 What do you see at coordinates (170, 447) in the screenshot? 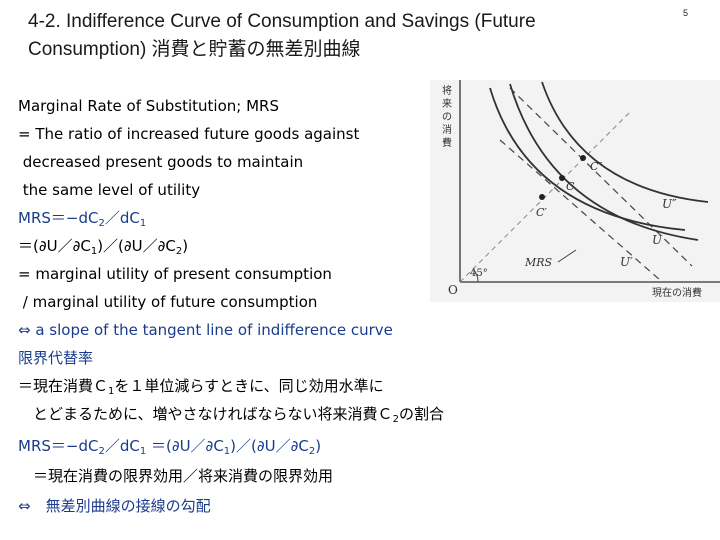
I see `mrs-formula-jp: MRS＝−dC2／dC1 ＝(∂U／∂C1)／(∂U／∂C2)` at bounding box center [170, 447].